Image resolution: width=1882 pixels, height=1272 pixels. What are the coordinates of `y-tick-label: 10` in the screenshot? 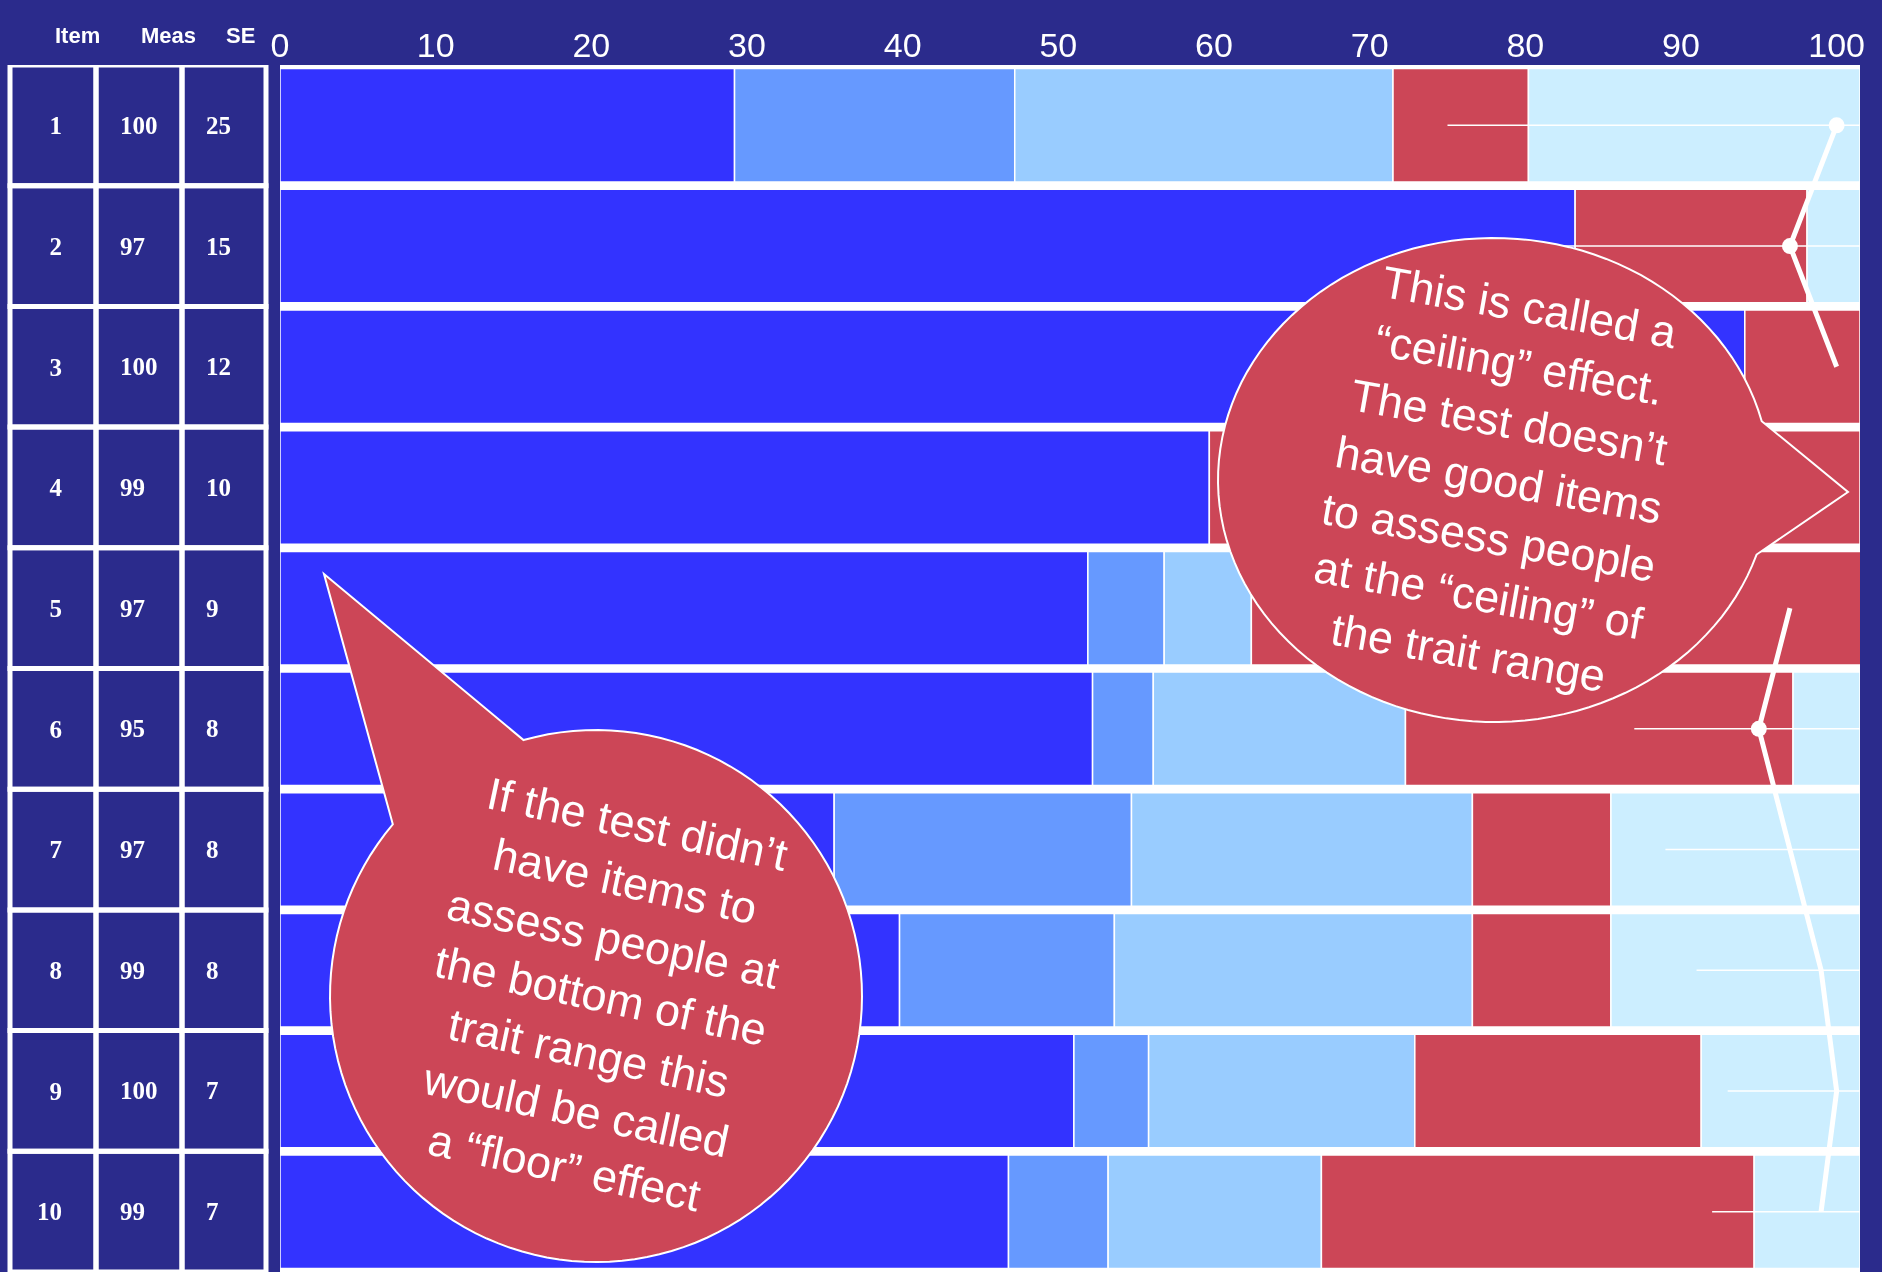 It's located at (49, 1212).